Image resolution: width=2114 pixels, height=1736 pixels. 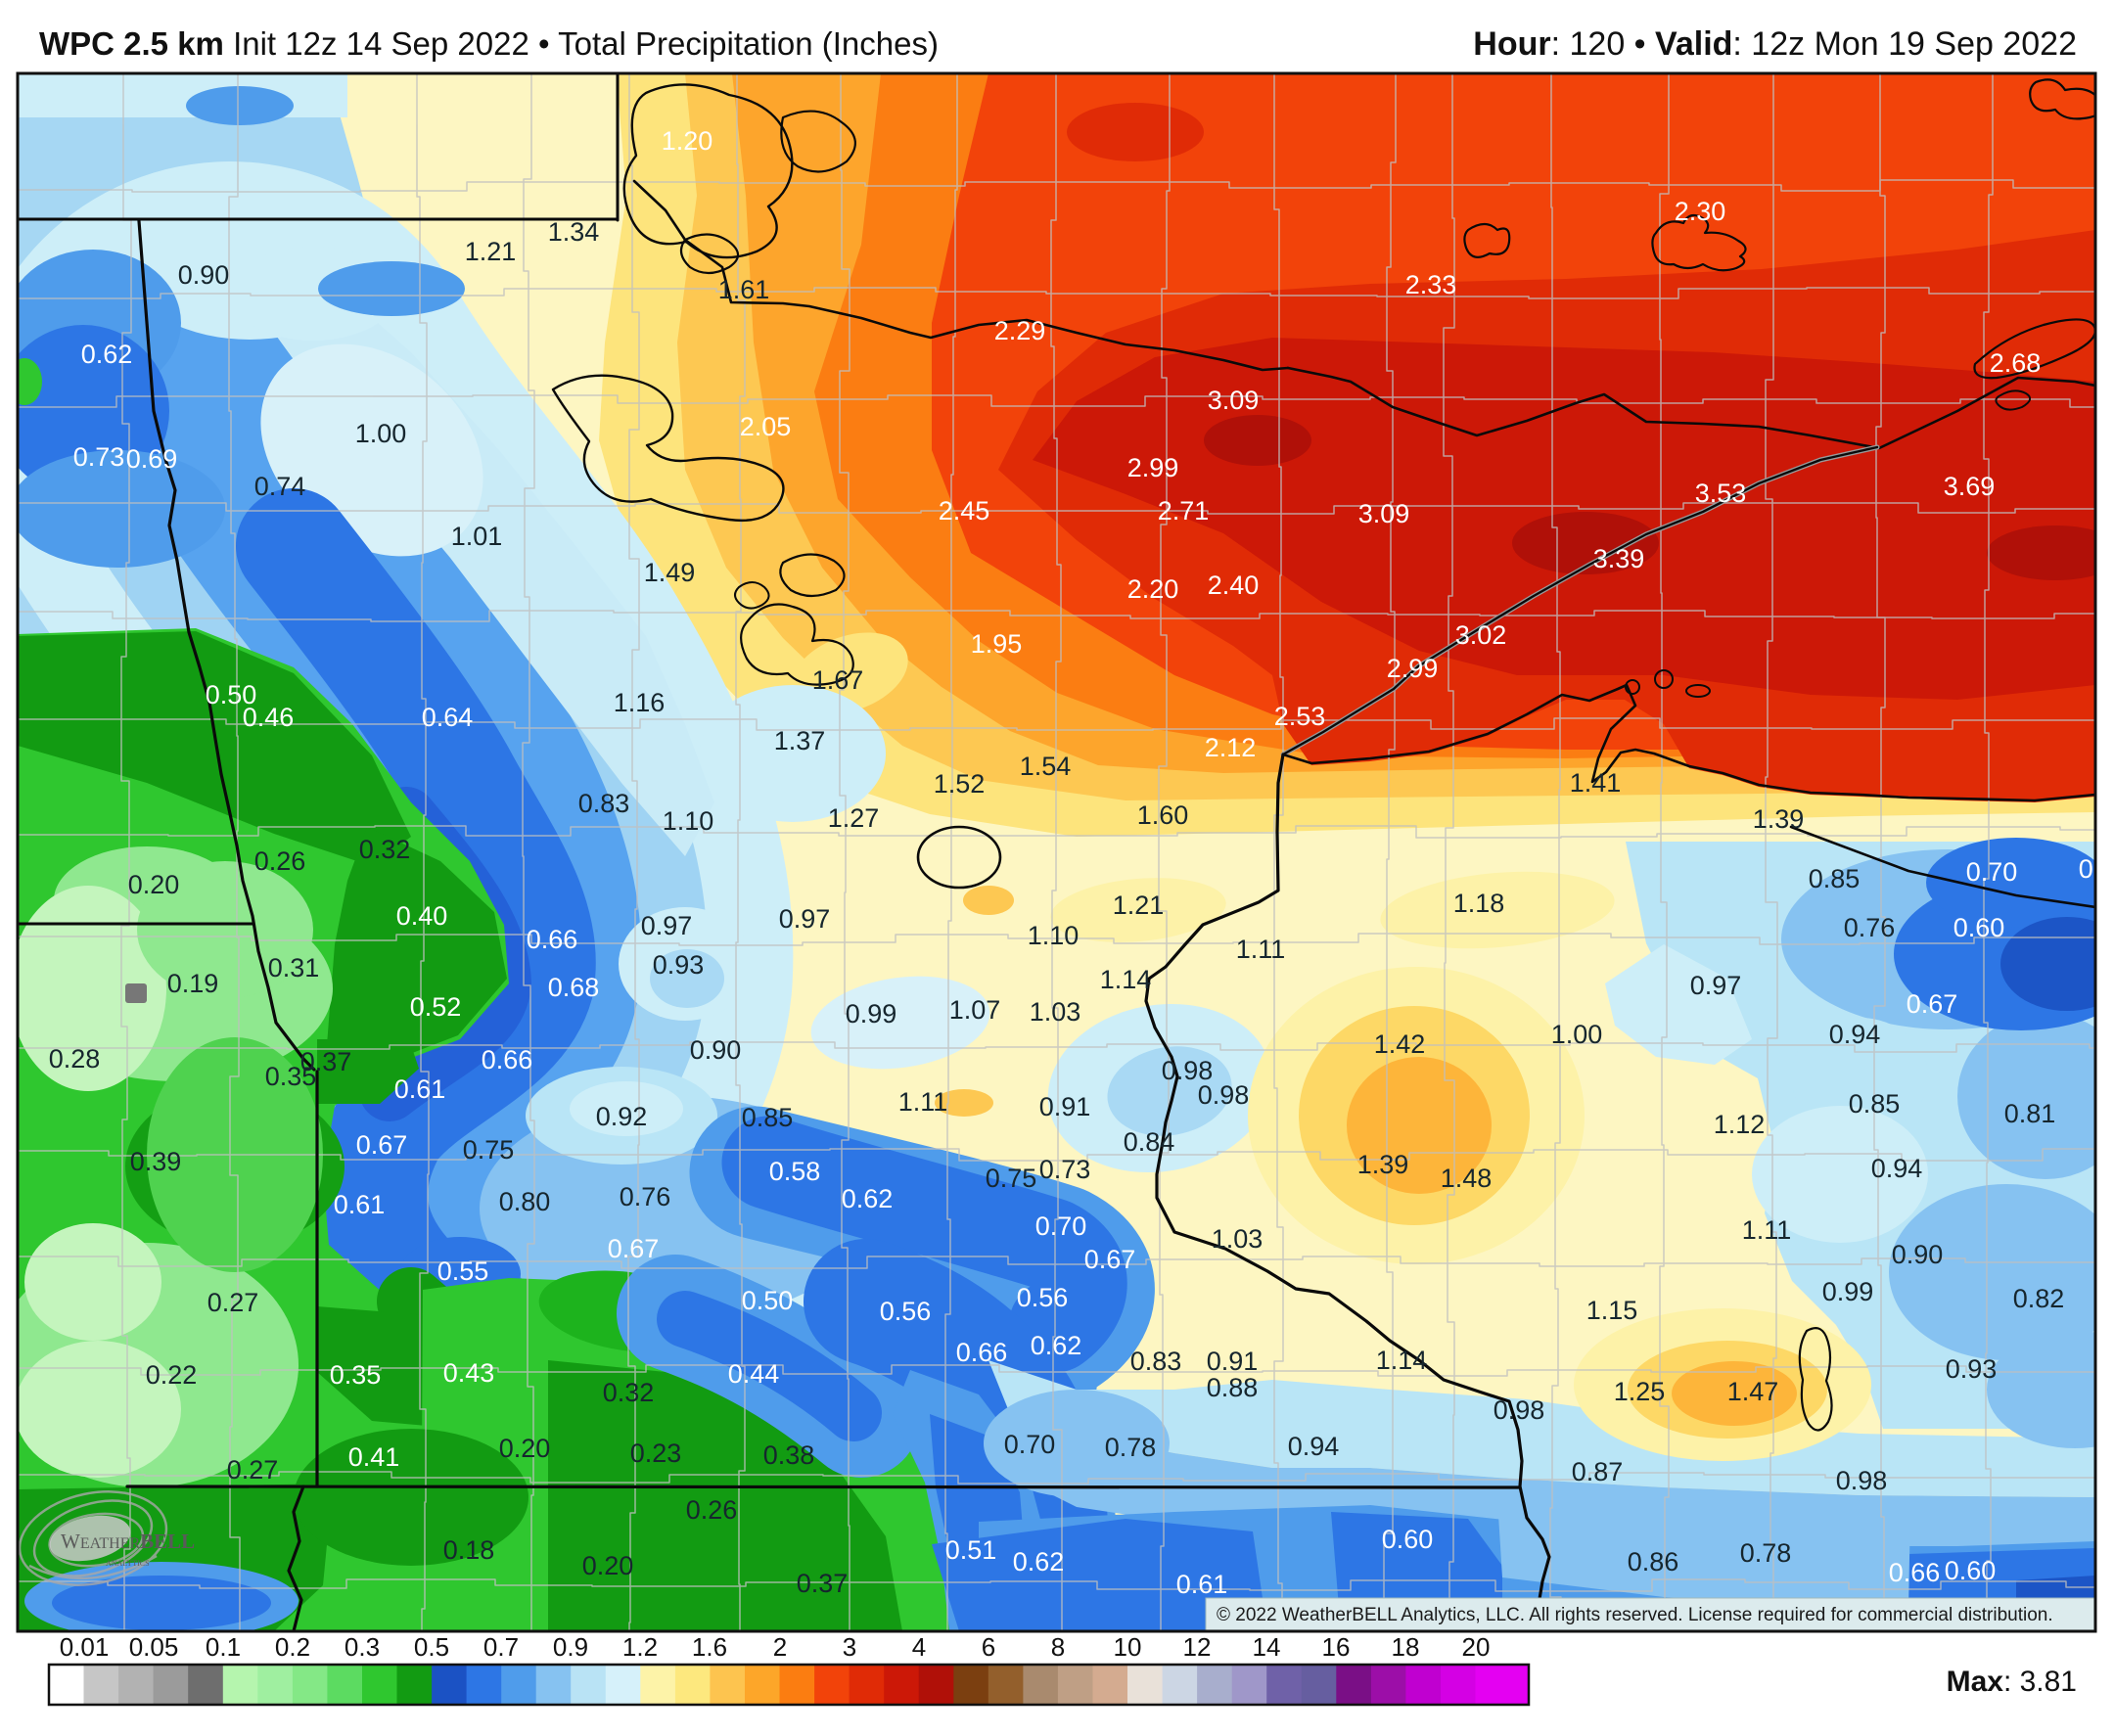 I want to click on svg-text: 0.83, so click(x=1156, y=1361).